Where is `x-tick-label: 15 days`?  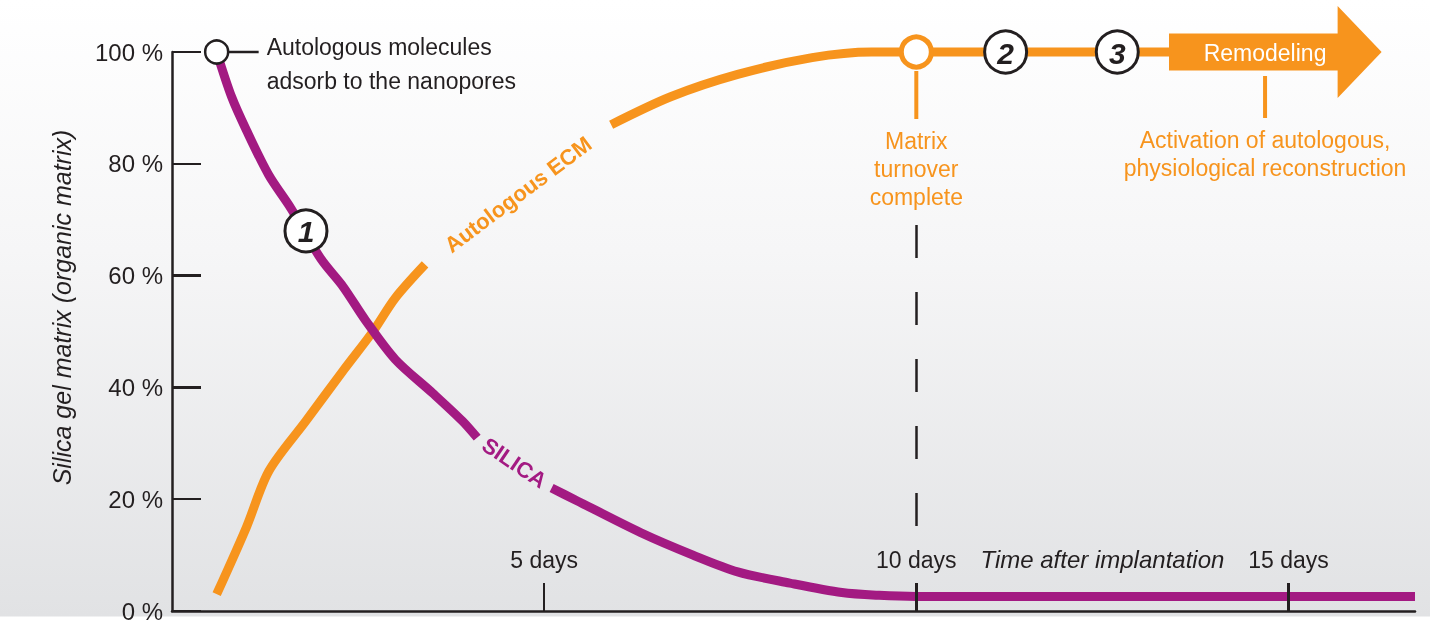 x-tick-label: 15 days is located at coordinates (1288, 559).